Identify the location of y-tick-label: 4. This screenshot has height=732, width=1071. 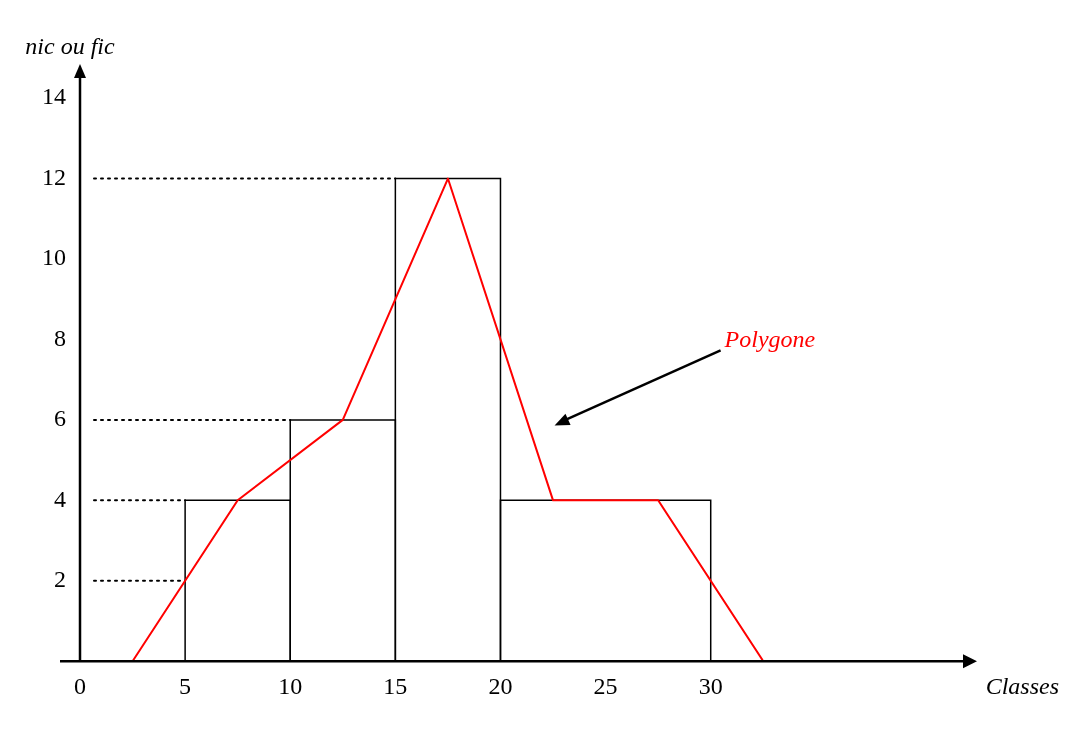
(60, 498).